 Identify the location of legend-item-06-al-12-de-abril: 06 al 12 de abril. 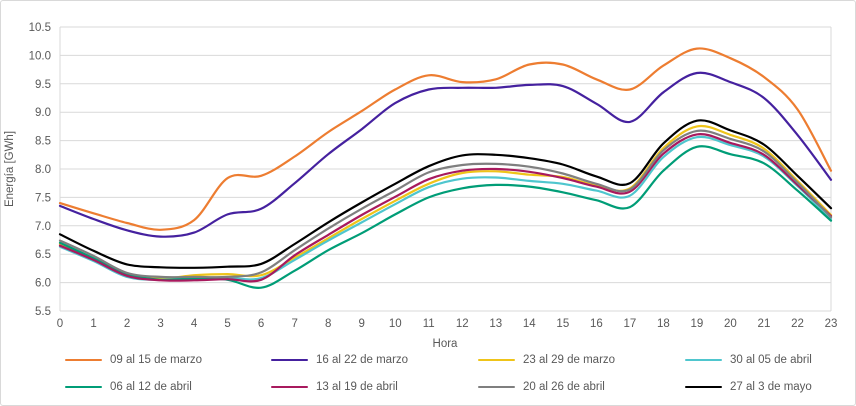
(128, 387).